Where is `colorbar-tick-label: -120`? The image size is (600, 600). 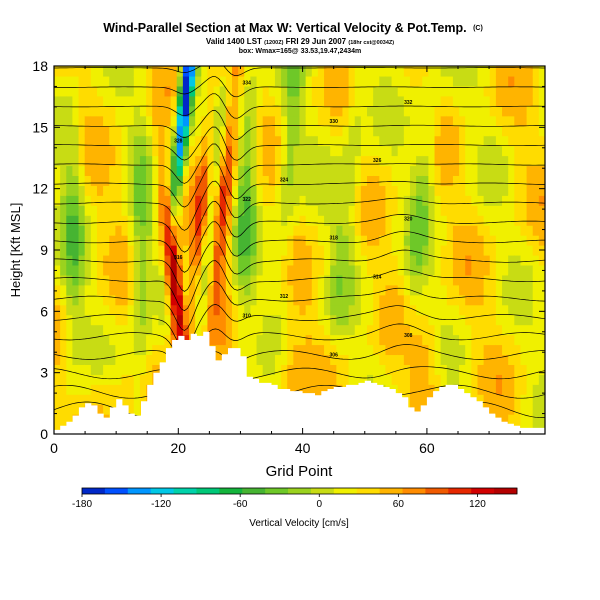 colorbar-tick-label: -120 is located at coordinates (161, 504).